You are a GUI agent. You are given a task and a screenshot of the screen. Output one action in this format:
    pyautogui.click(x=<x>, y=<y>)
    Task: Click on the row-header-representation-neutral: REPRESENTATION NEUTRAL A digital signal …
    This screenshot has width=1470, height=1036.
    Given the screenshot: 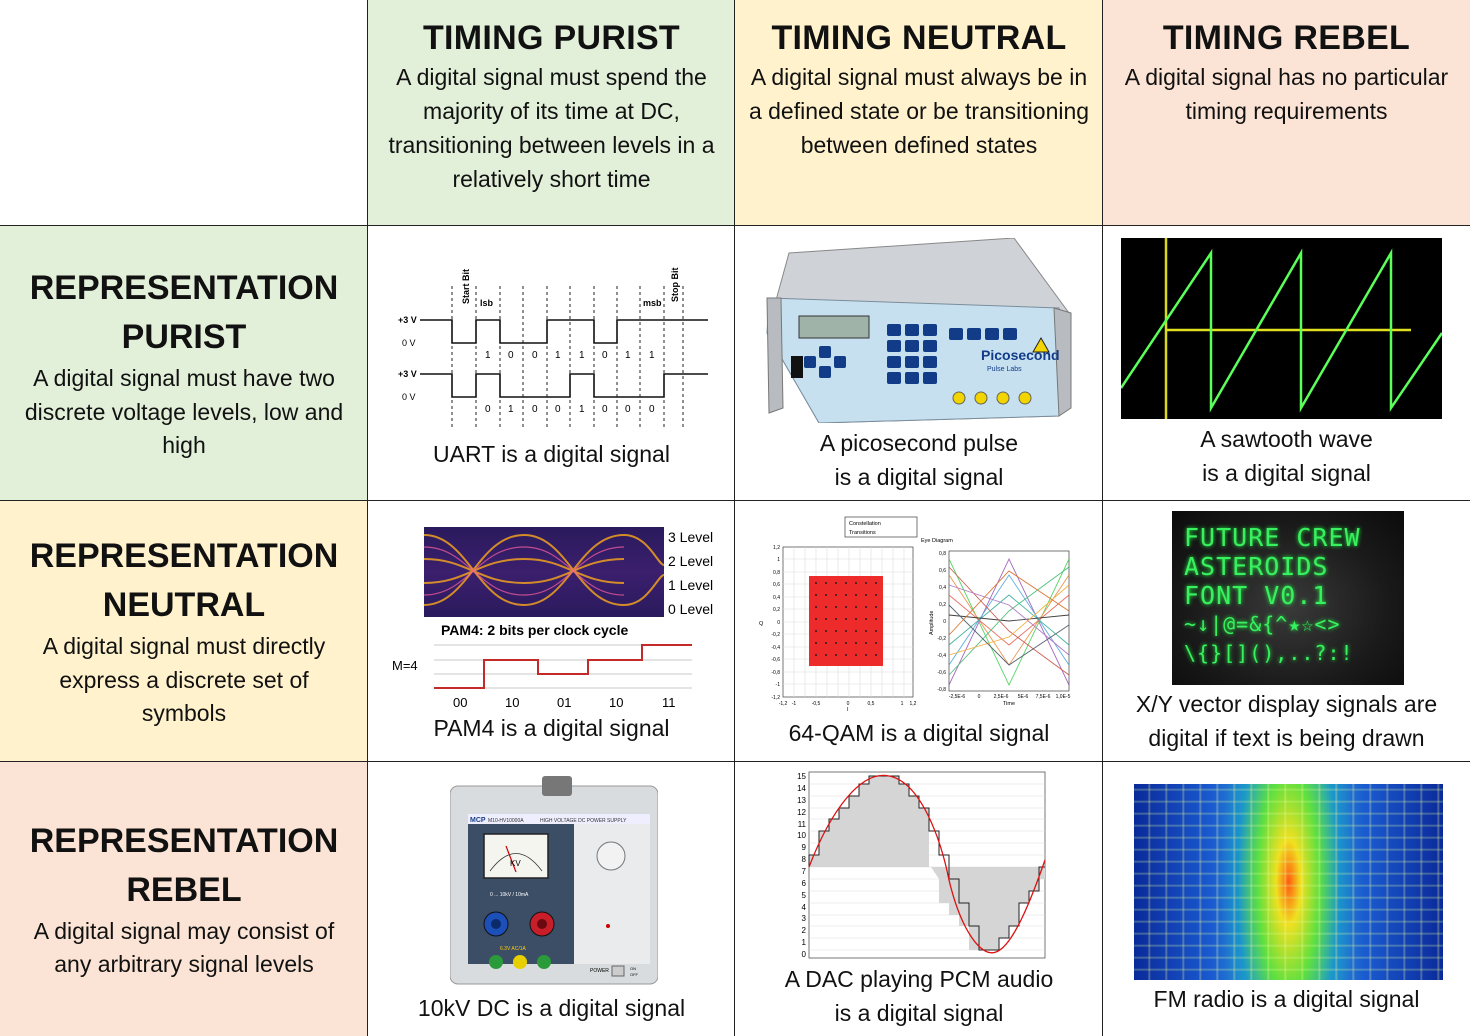 What is the action you would take?
    pyautogui.click(x=184, y=631)
    